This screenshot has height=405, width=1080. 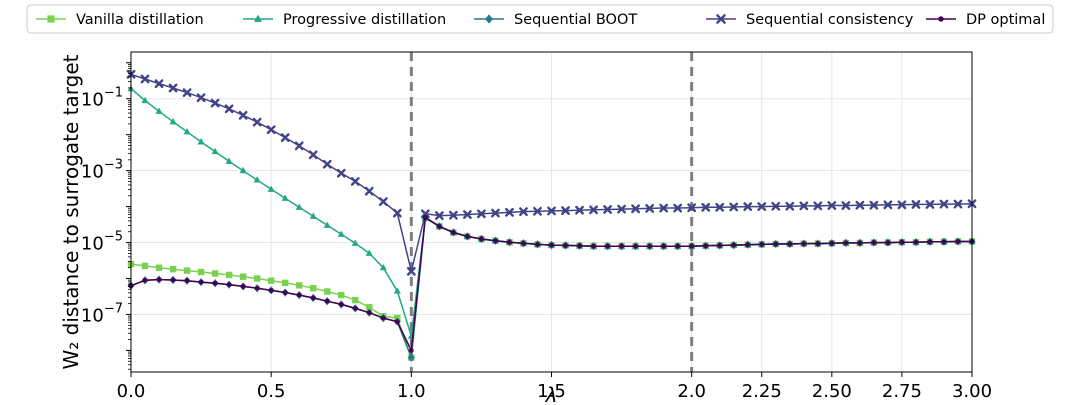 What do you see at coordinates (551, 391) in the screenshot?
I see `x-tick-label: 1.5` at bounding box center [551, 391].